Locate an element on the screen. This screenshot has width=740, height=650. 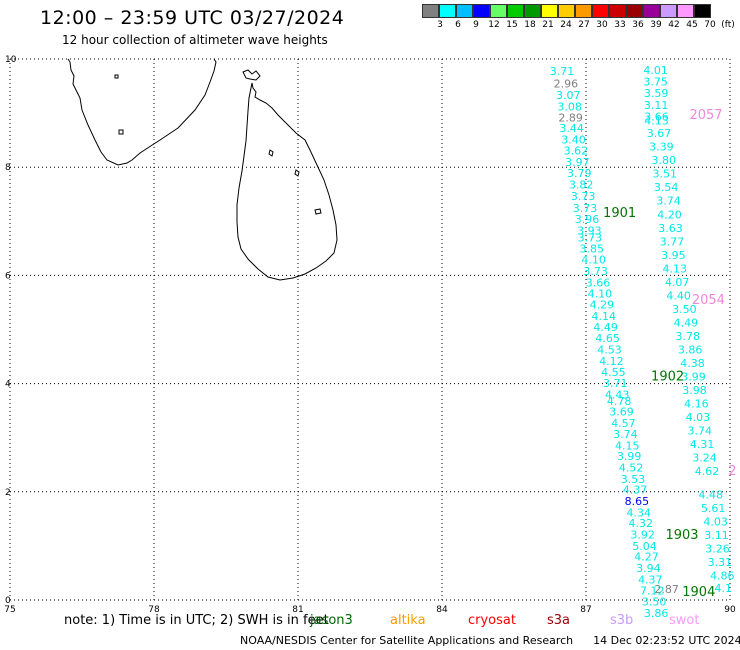
swh-value: 4.14 is located at coordinates (604, 316).